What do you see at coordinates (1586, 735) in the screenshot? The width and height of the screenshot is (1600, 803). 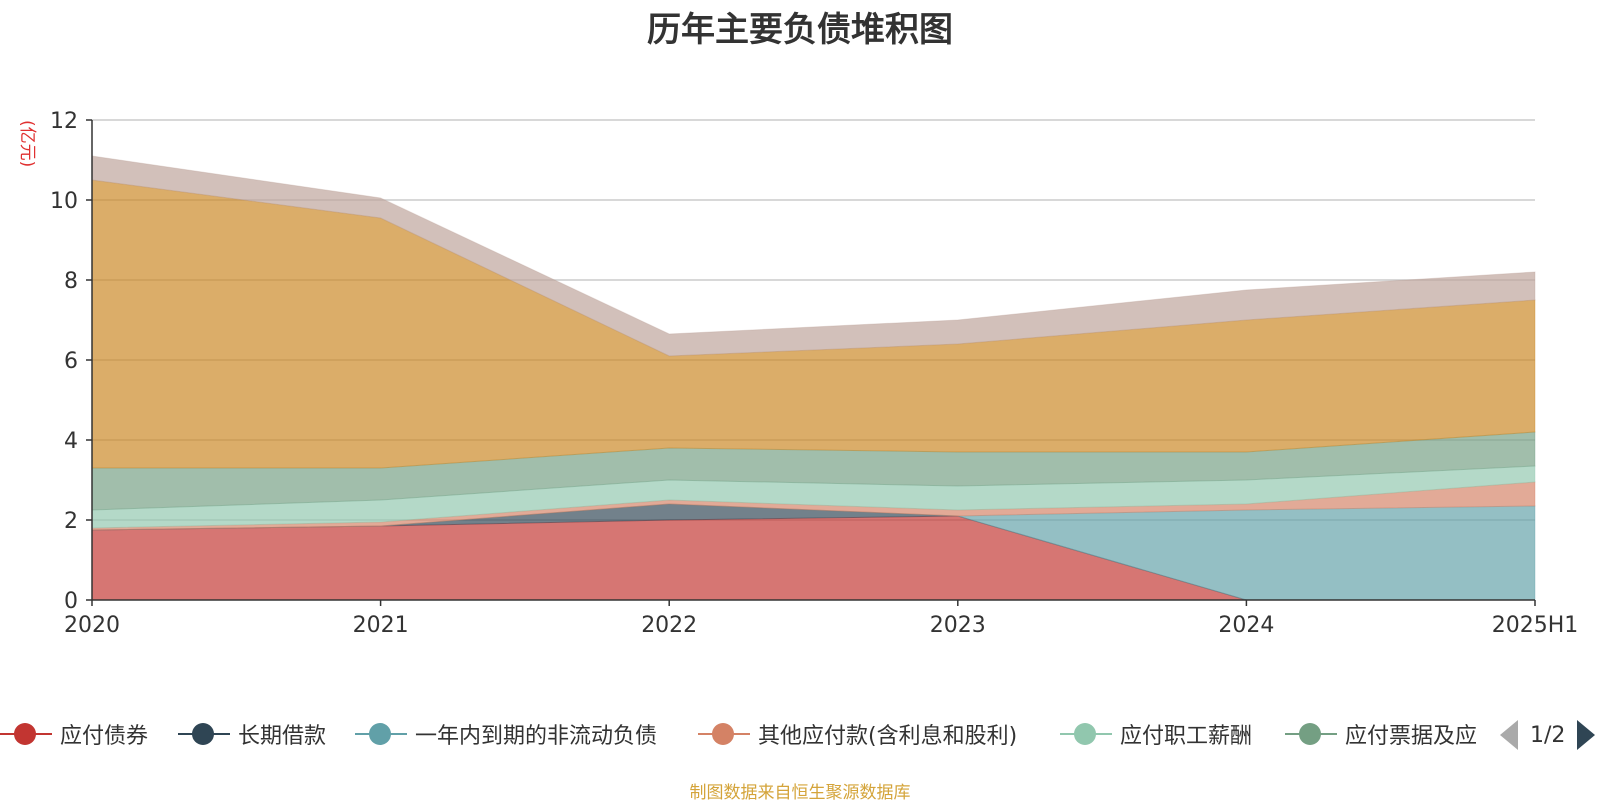 I see `arrow-right-icon` at bounding box center [1586, 735].